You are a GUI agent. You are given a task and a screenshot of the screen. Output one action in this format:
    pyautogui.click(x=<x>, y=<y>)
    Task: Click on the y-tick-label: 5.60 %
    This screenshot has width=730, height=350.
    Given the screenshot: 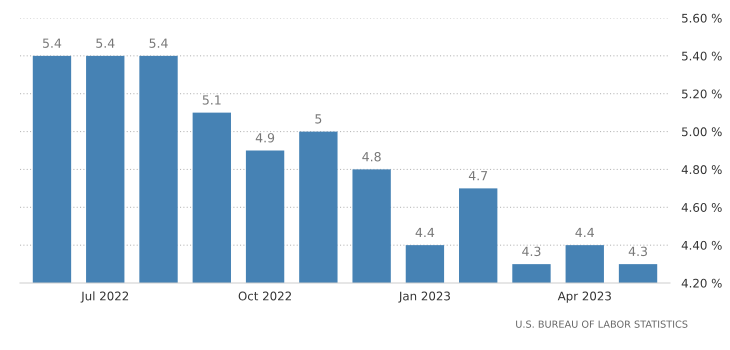 What is the action you would take?
    pyautogui.click(x=702, y=18)
    